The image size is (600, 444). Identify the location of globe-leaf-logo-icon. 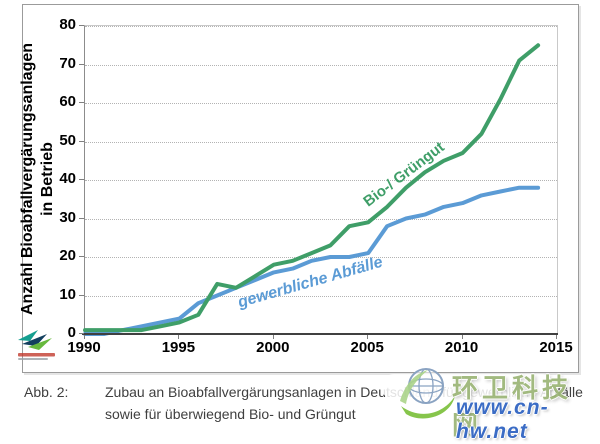
(429, 393).